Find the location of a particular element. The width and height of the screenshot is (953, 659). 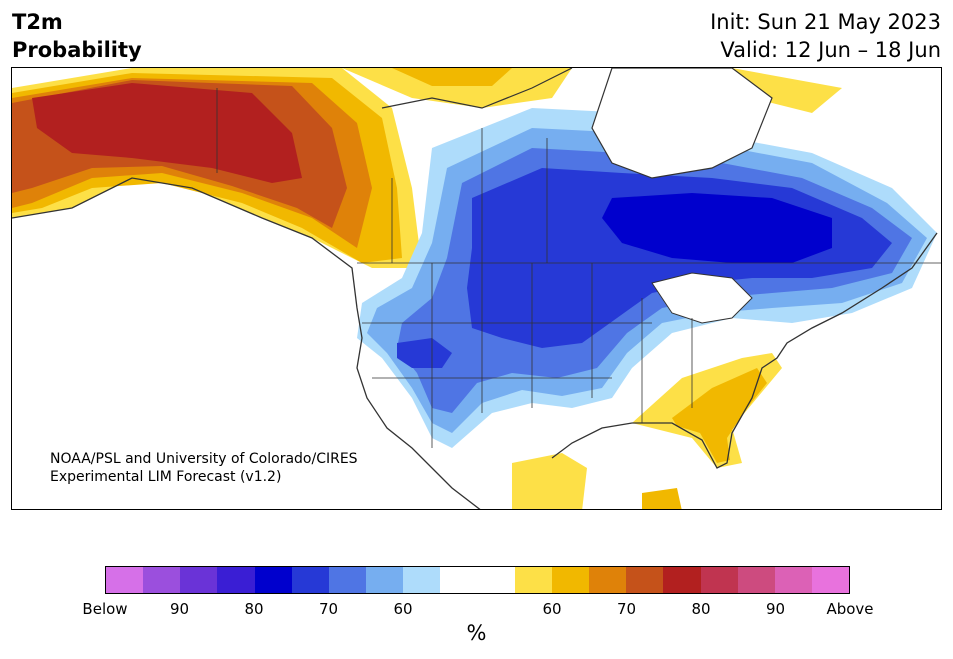

warm-area-north-inner is located at coordinates (452, 77).